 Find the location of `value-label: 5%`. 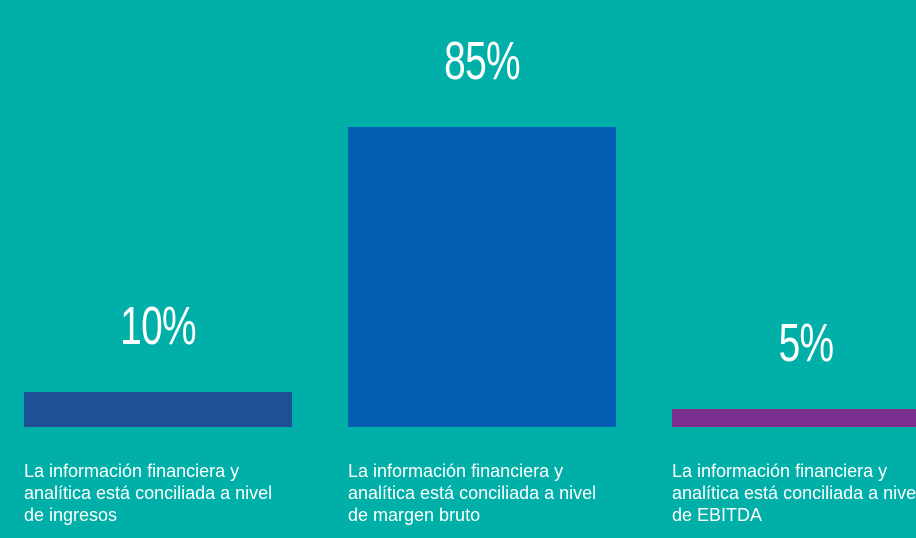

value-label: 5% is located at coordinates (806, 343).